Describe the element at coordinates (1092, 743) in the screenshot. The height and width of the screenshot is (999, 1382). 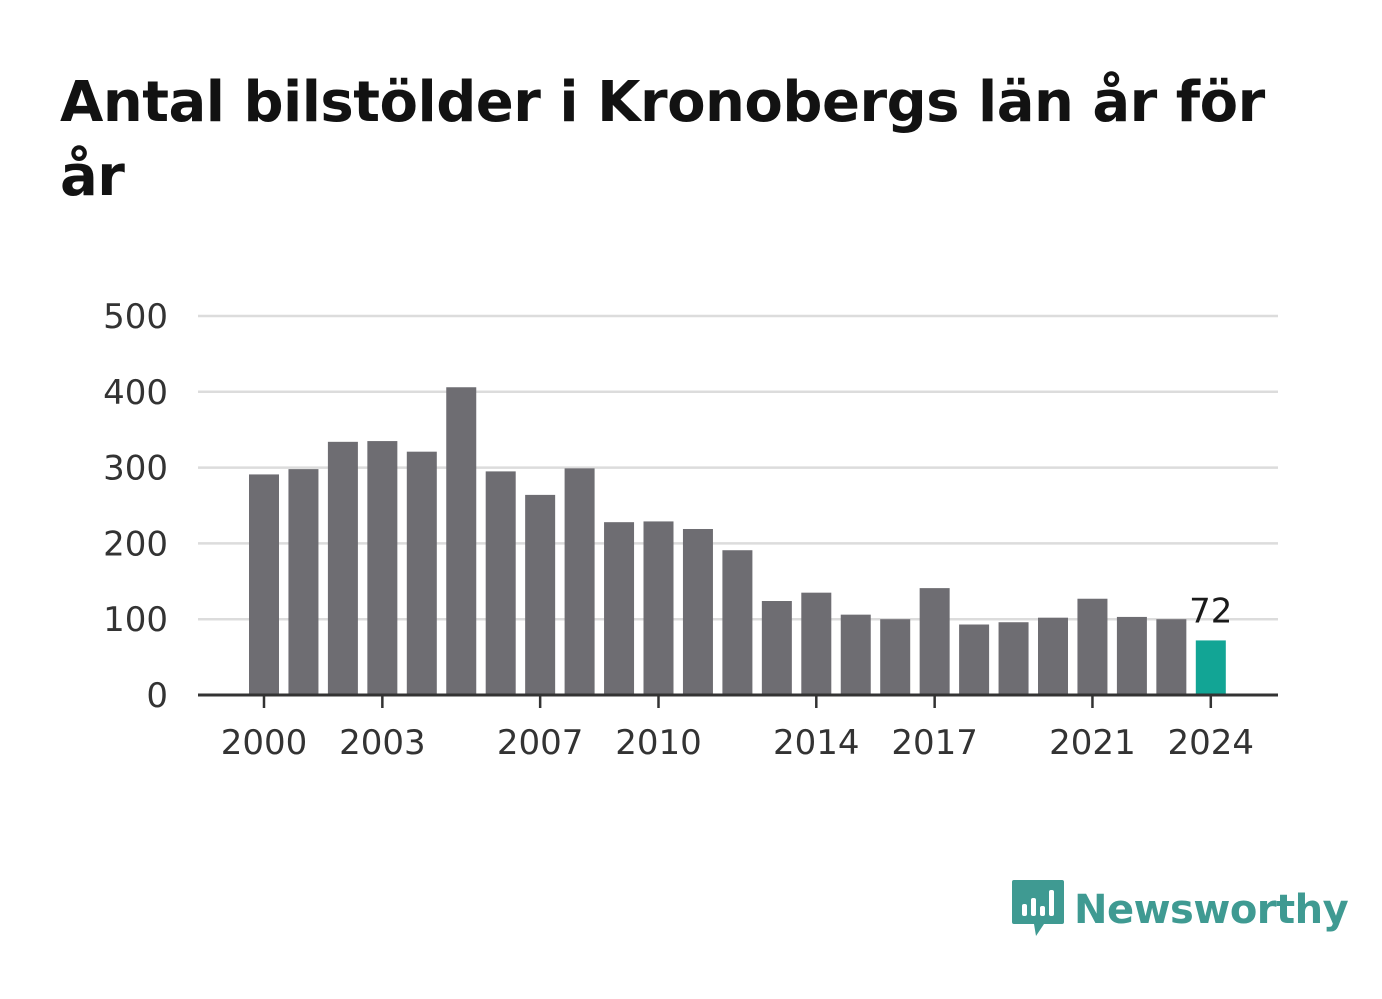
I see `x-tick-label: 2021` at that location.